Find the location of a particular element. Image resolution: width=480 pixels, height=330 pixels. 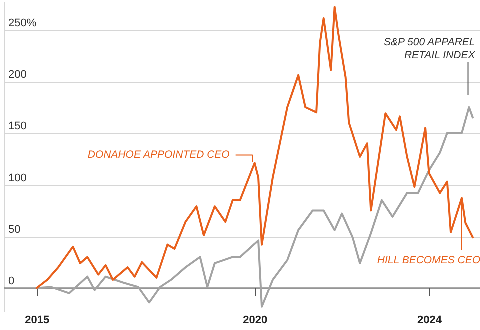

x-tick-label: 2024 is located at coordinates (430, 320).